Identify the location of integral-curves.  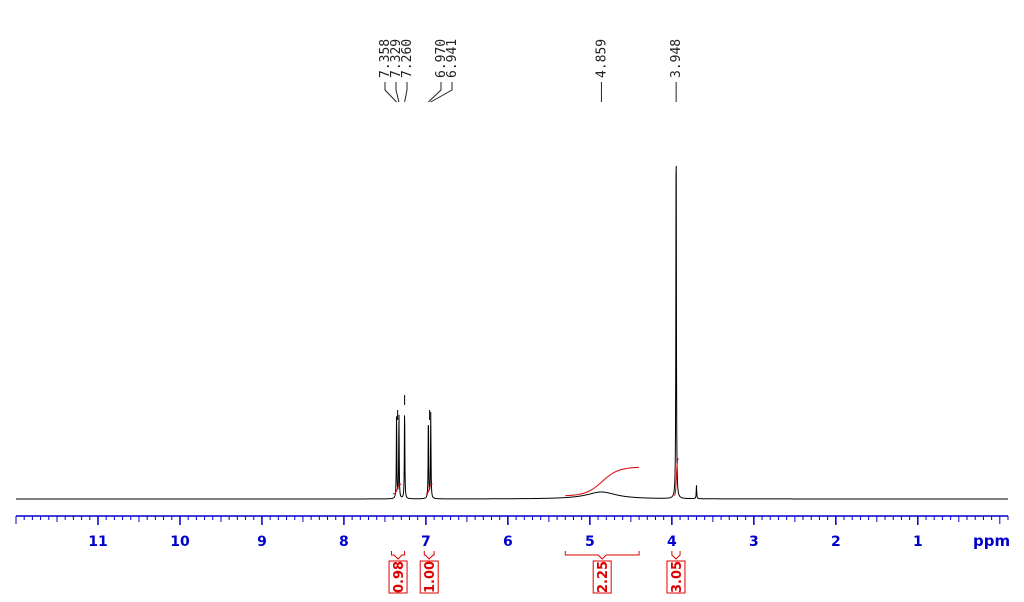
(536, 477).